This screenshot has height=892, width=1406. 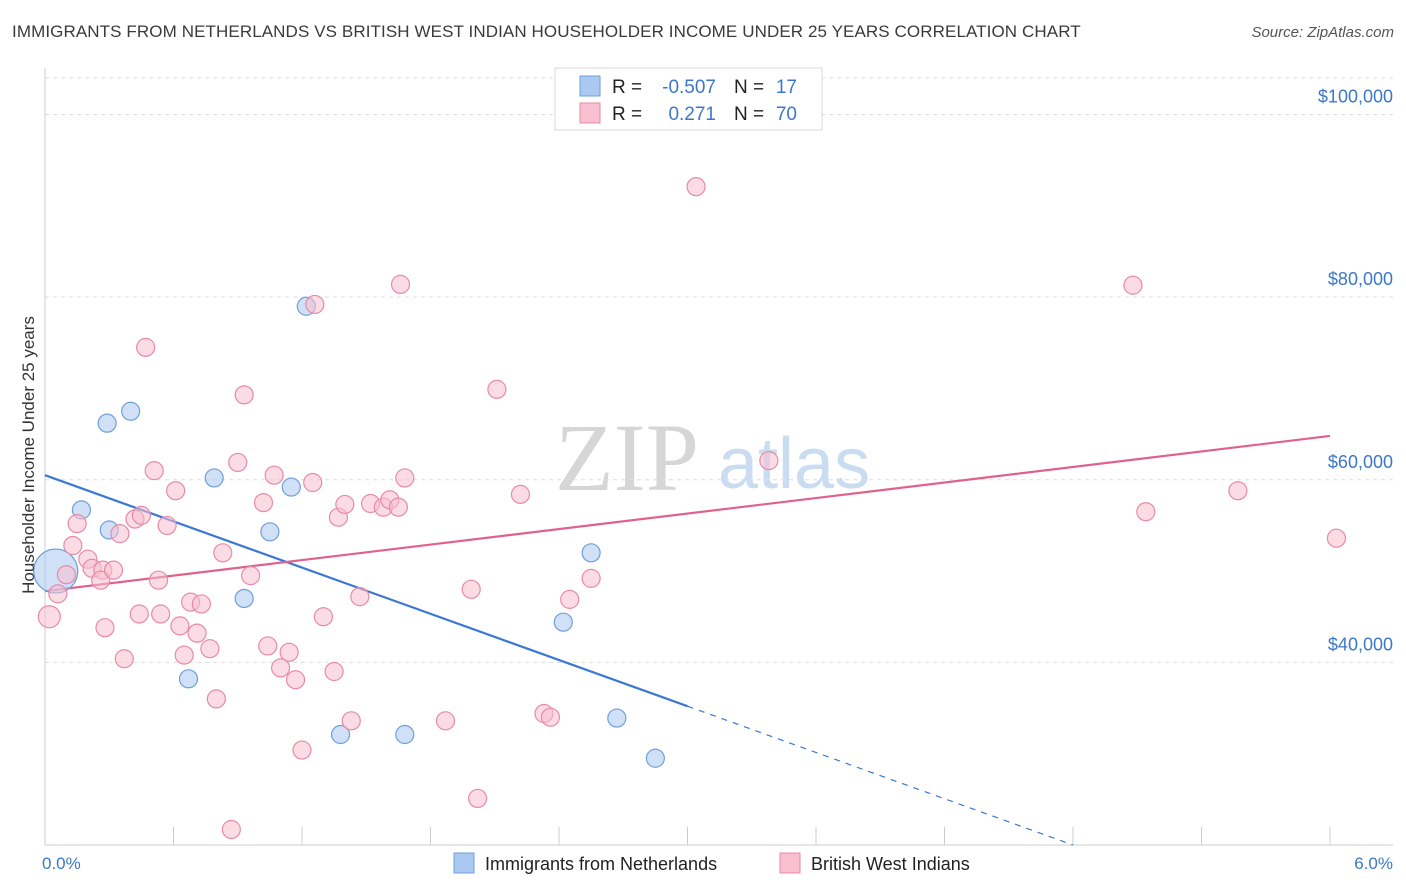 What do you see at coordinates (786, 87) in the screenshot?
I see `legend-n-value-1: 17` at bounding box center [786, 87].